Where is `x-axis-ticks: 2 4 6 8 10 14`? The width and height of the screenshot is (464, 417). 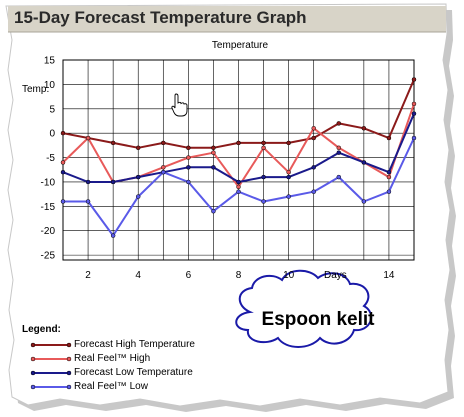 x-axis-ticks: 2 4 6 8 10 14 is located at coordinates (240, 275).